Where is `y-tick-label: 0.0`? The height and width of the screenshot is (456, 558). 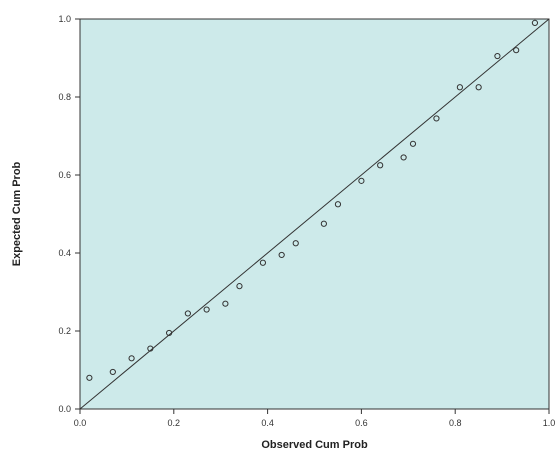
y-tick-label: 0.0 is located at coordinates (64, 409).